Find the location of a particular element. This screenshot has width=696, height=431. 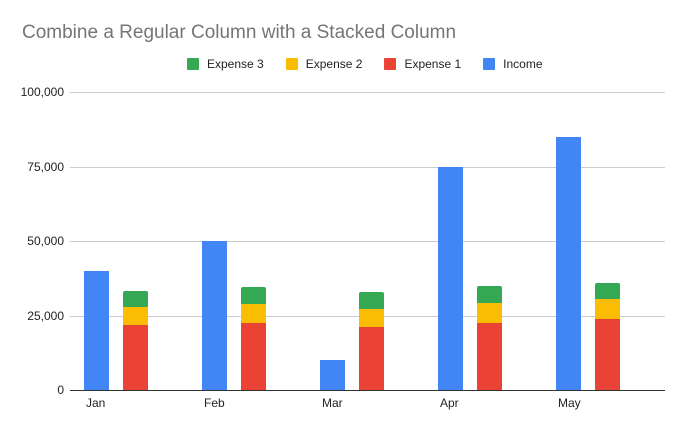

bar-expense-1-jan is located at coordinates (135, 357).